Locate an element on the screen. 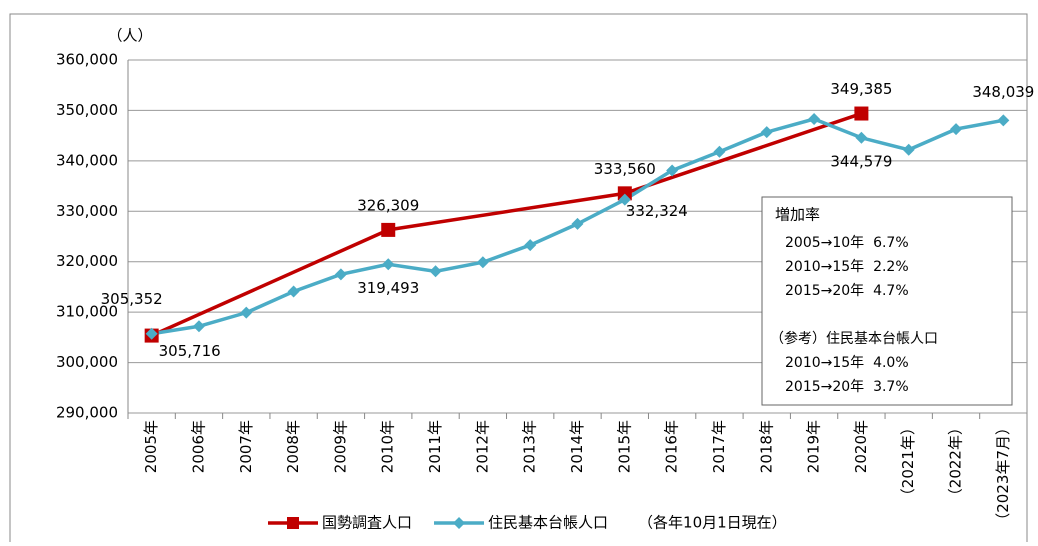 This screenshot has width=1038, height=546. annotation-line: 2010→15年 4.0% is located at coordinates (847, 363).